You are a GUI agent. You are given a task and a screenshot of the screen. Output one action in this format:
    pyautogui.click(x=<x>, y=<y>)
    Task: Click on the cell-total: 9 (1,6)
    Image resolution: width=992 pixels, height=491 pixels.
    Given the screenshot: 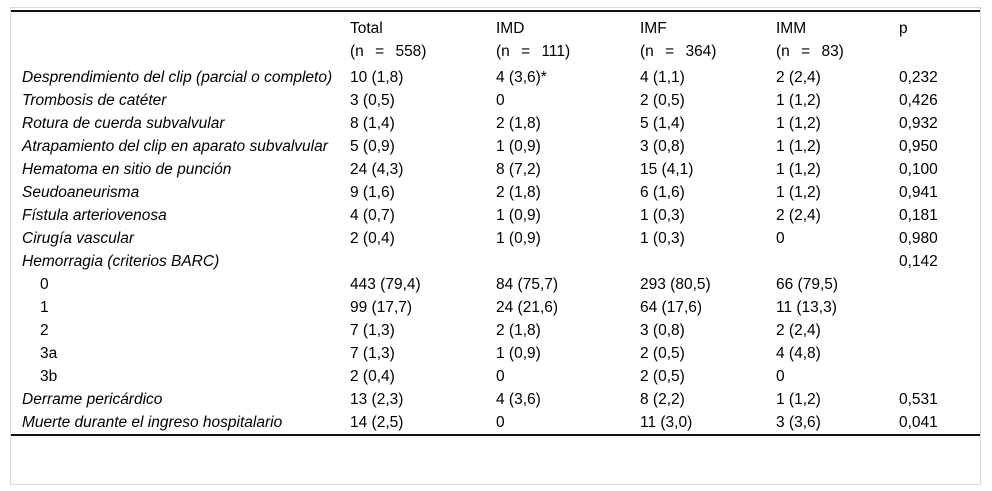 What is the action you would take?
    pyautogui.click(x=372, y=192)
    